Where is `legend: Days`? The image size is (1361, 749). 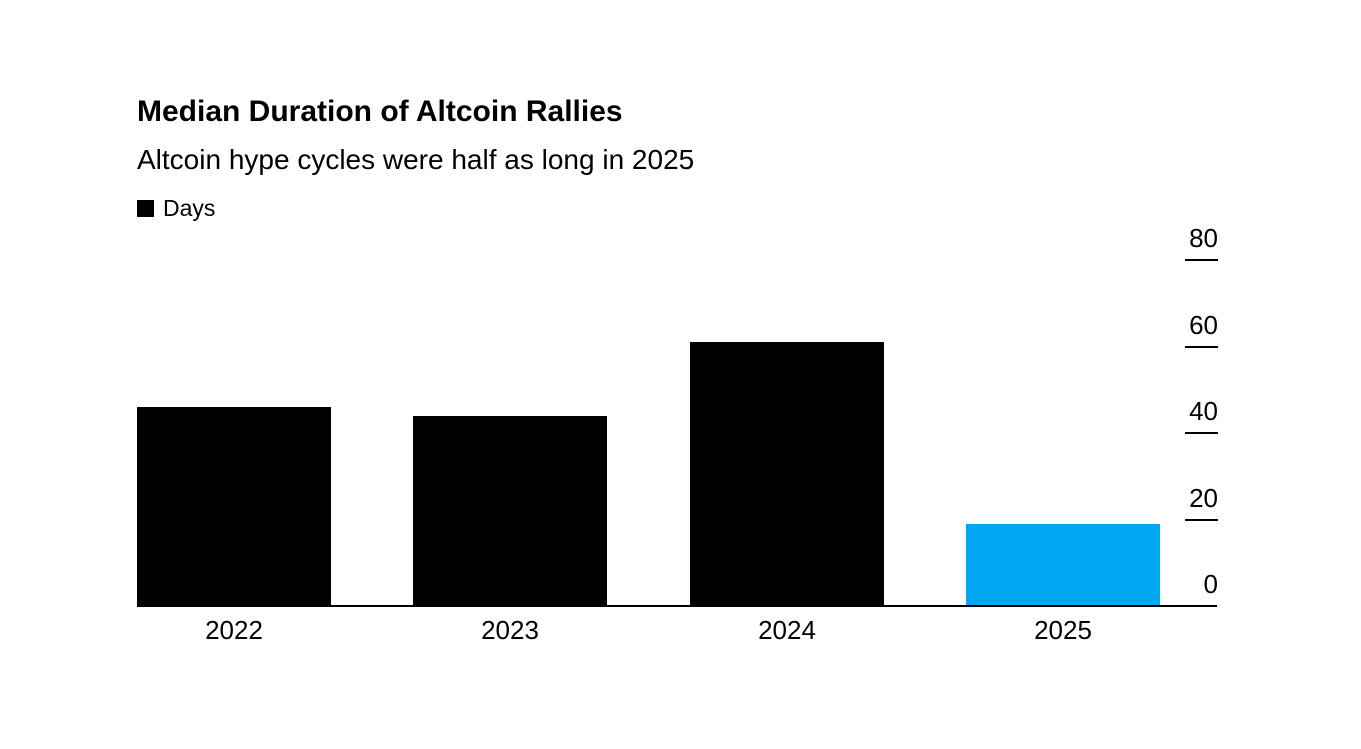
legend: Days is located at coordinates (176, 208).